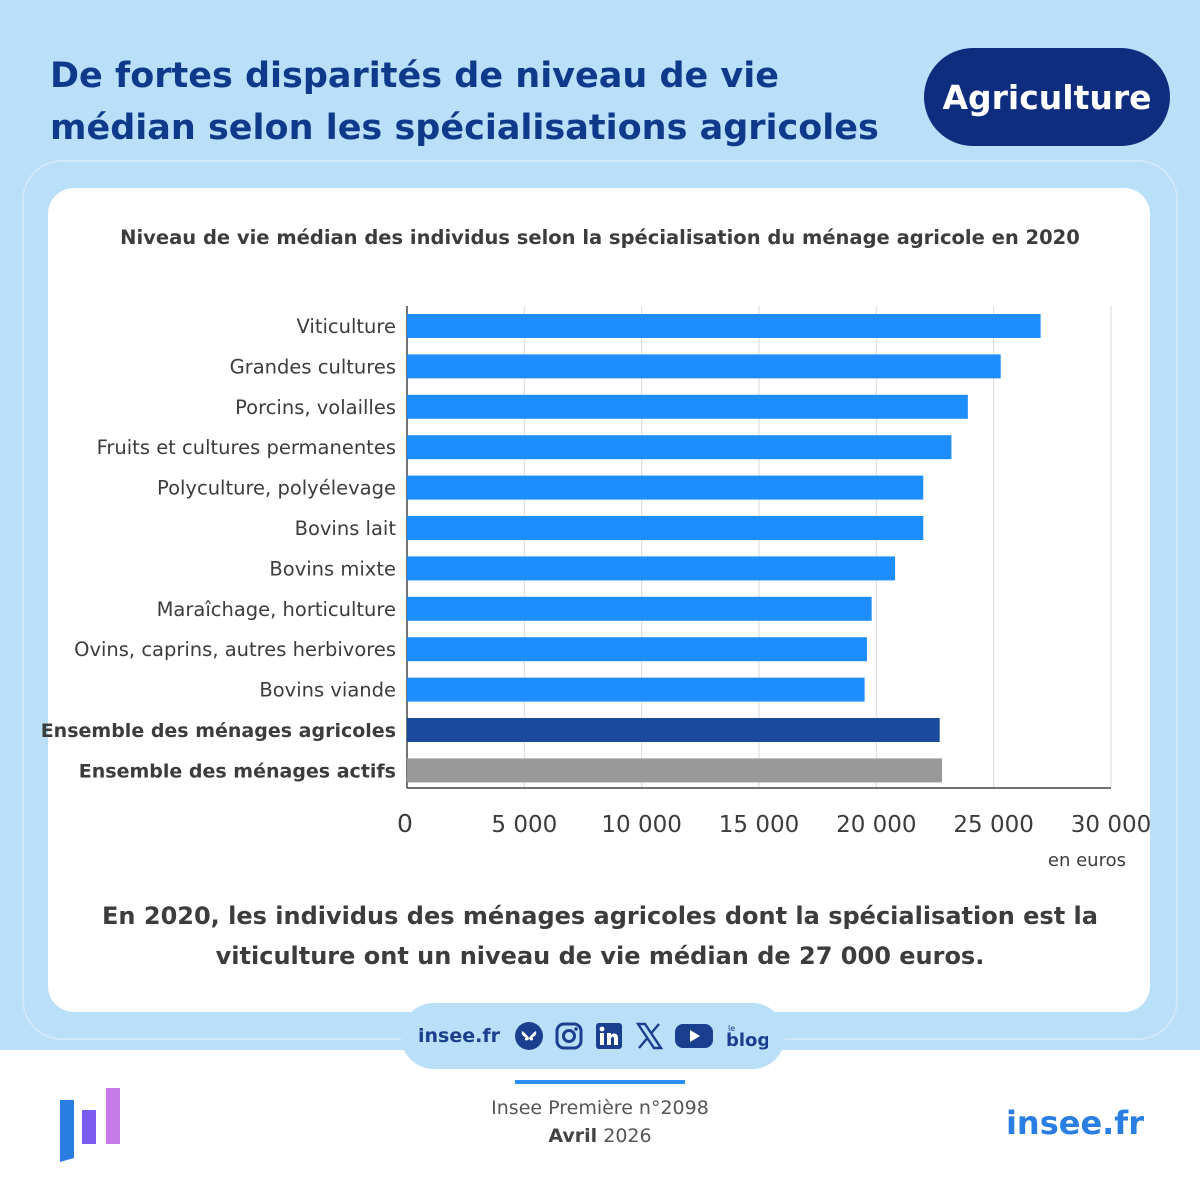 The height and width of the screenshot is (1200, 1200). What do you see at coordinates (276, 609) in the screenshot?
I see `category-label: Maraîchage, horticulture` at bounding box center [276, 609].